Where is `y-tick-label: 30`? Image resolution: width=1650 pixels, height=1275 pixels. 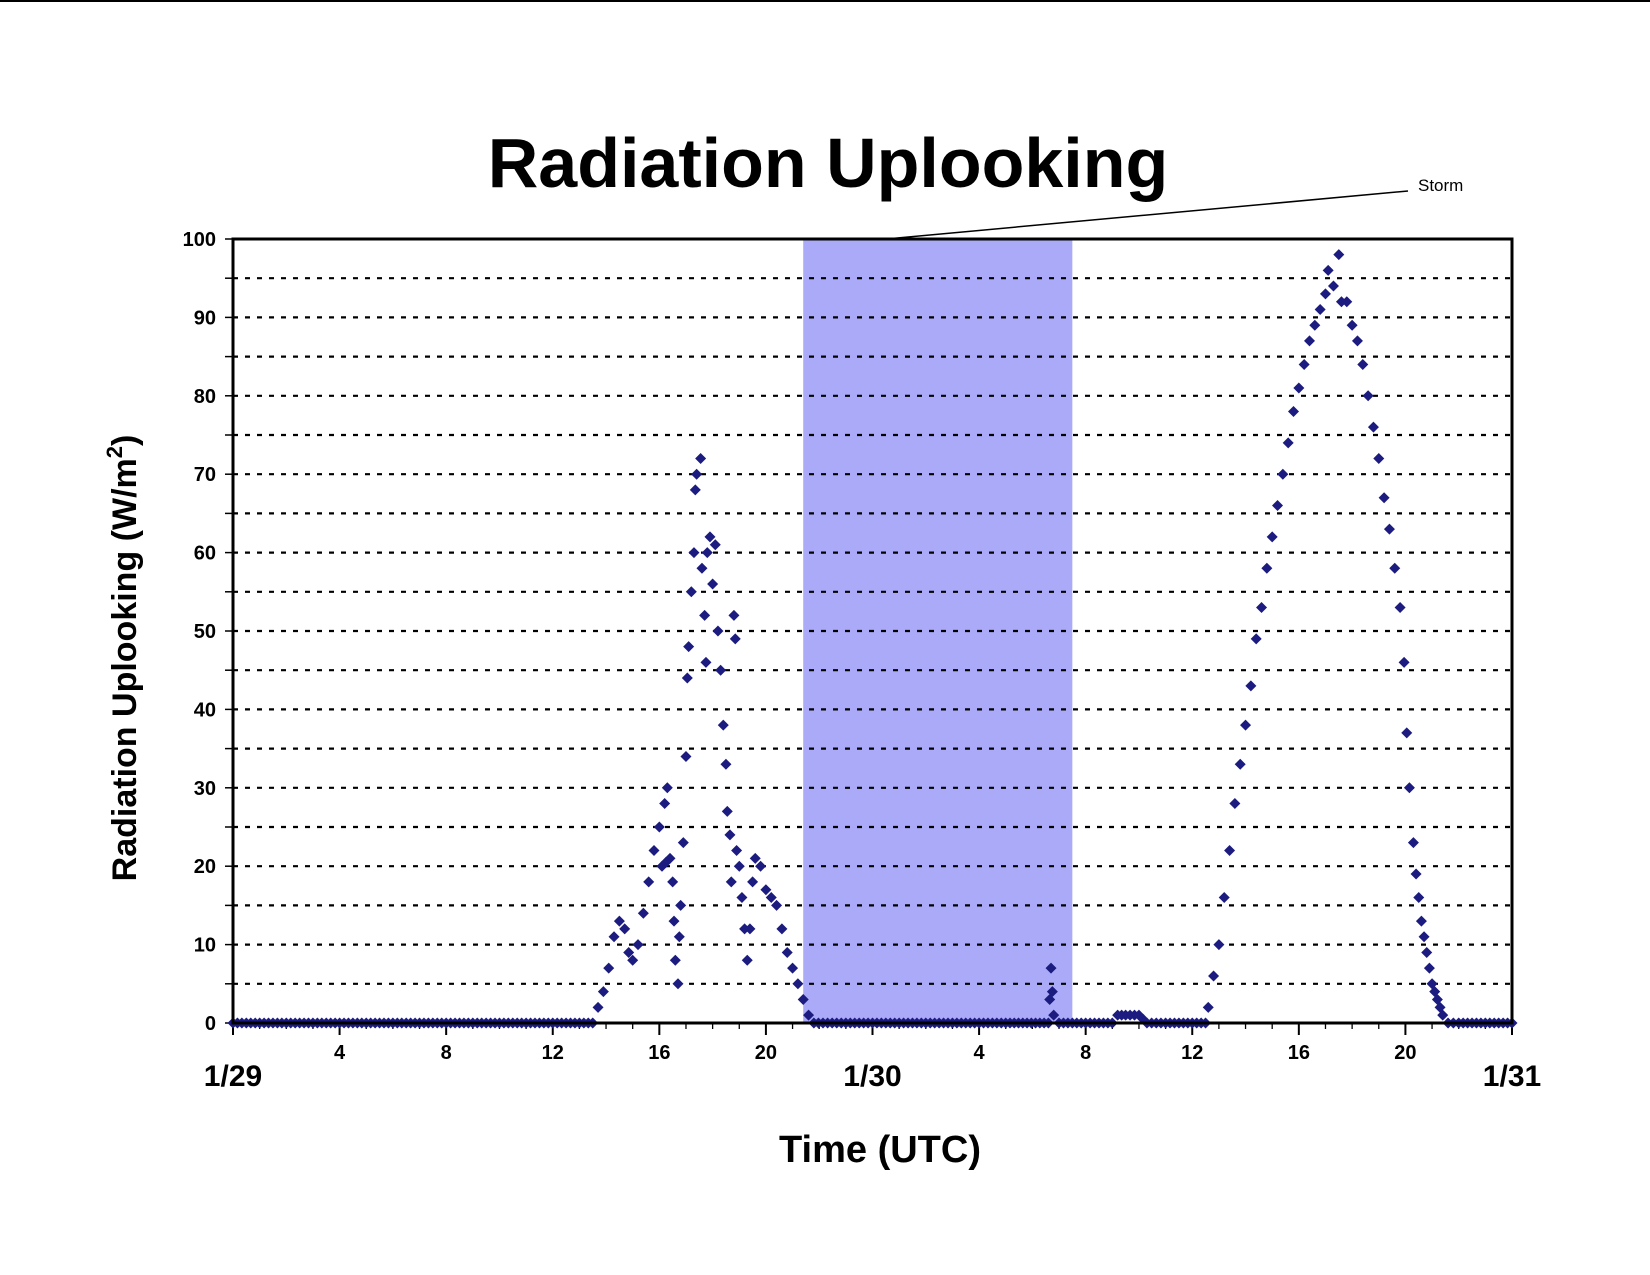
y-tick-label: 30 is located at coordinates (205, 789).